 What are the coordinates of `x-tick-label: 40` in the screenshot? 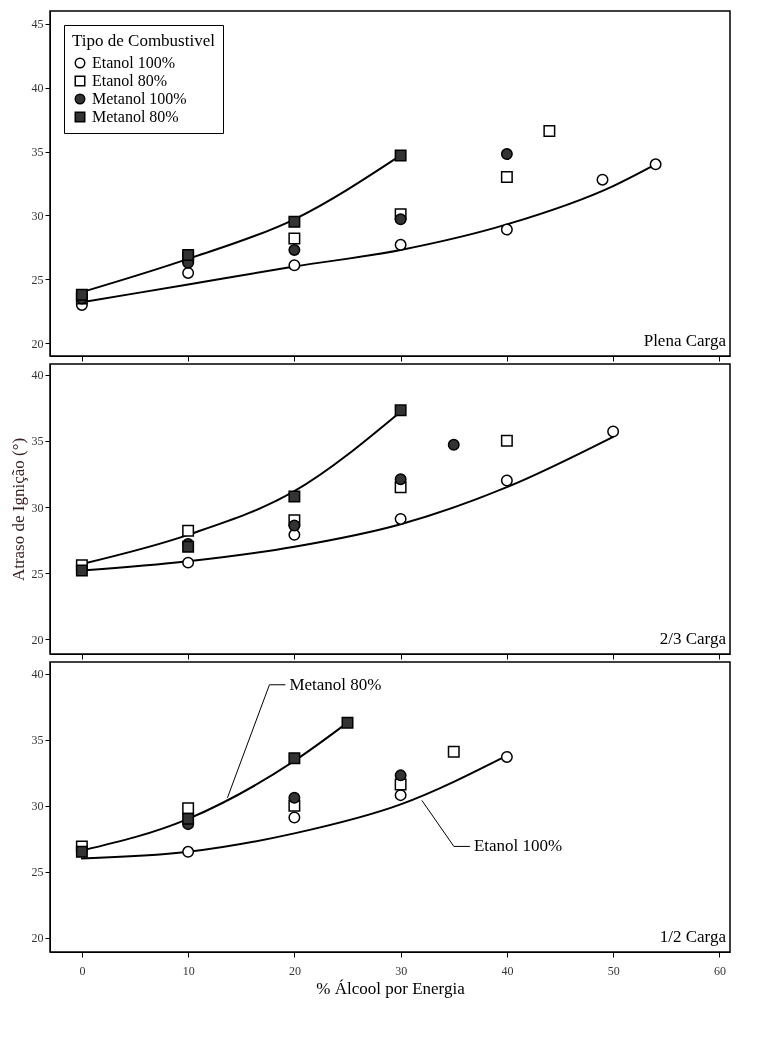 It's located at (507, 970).